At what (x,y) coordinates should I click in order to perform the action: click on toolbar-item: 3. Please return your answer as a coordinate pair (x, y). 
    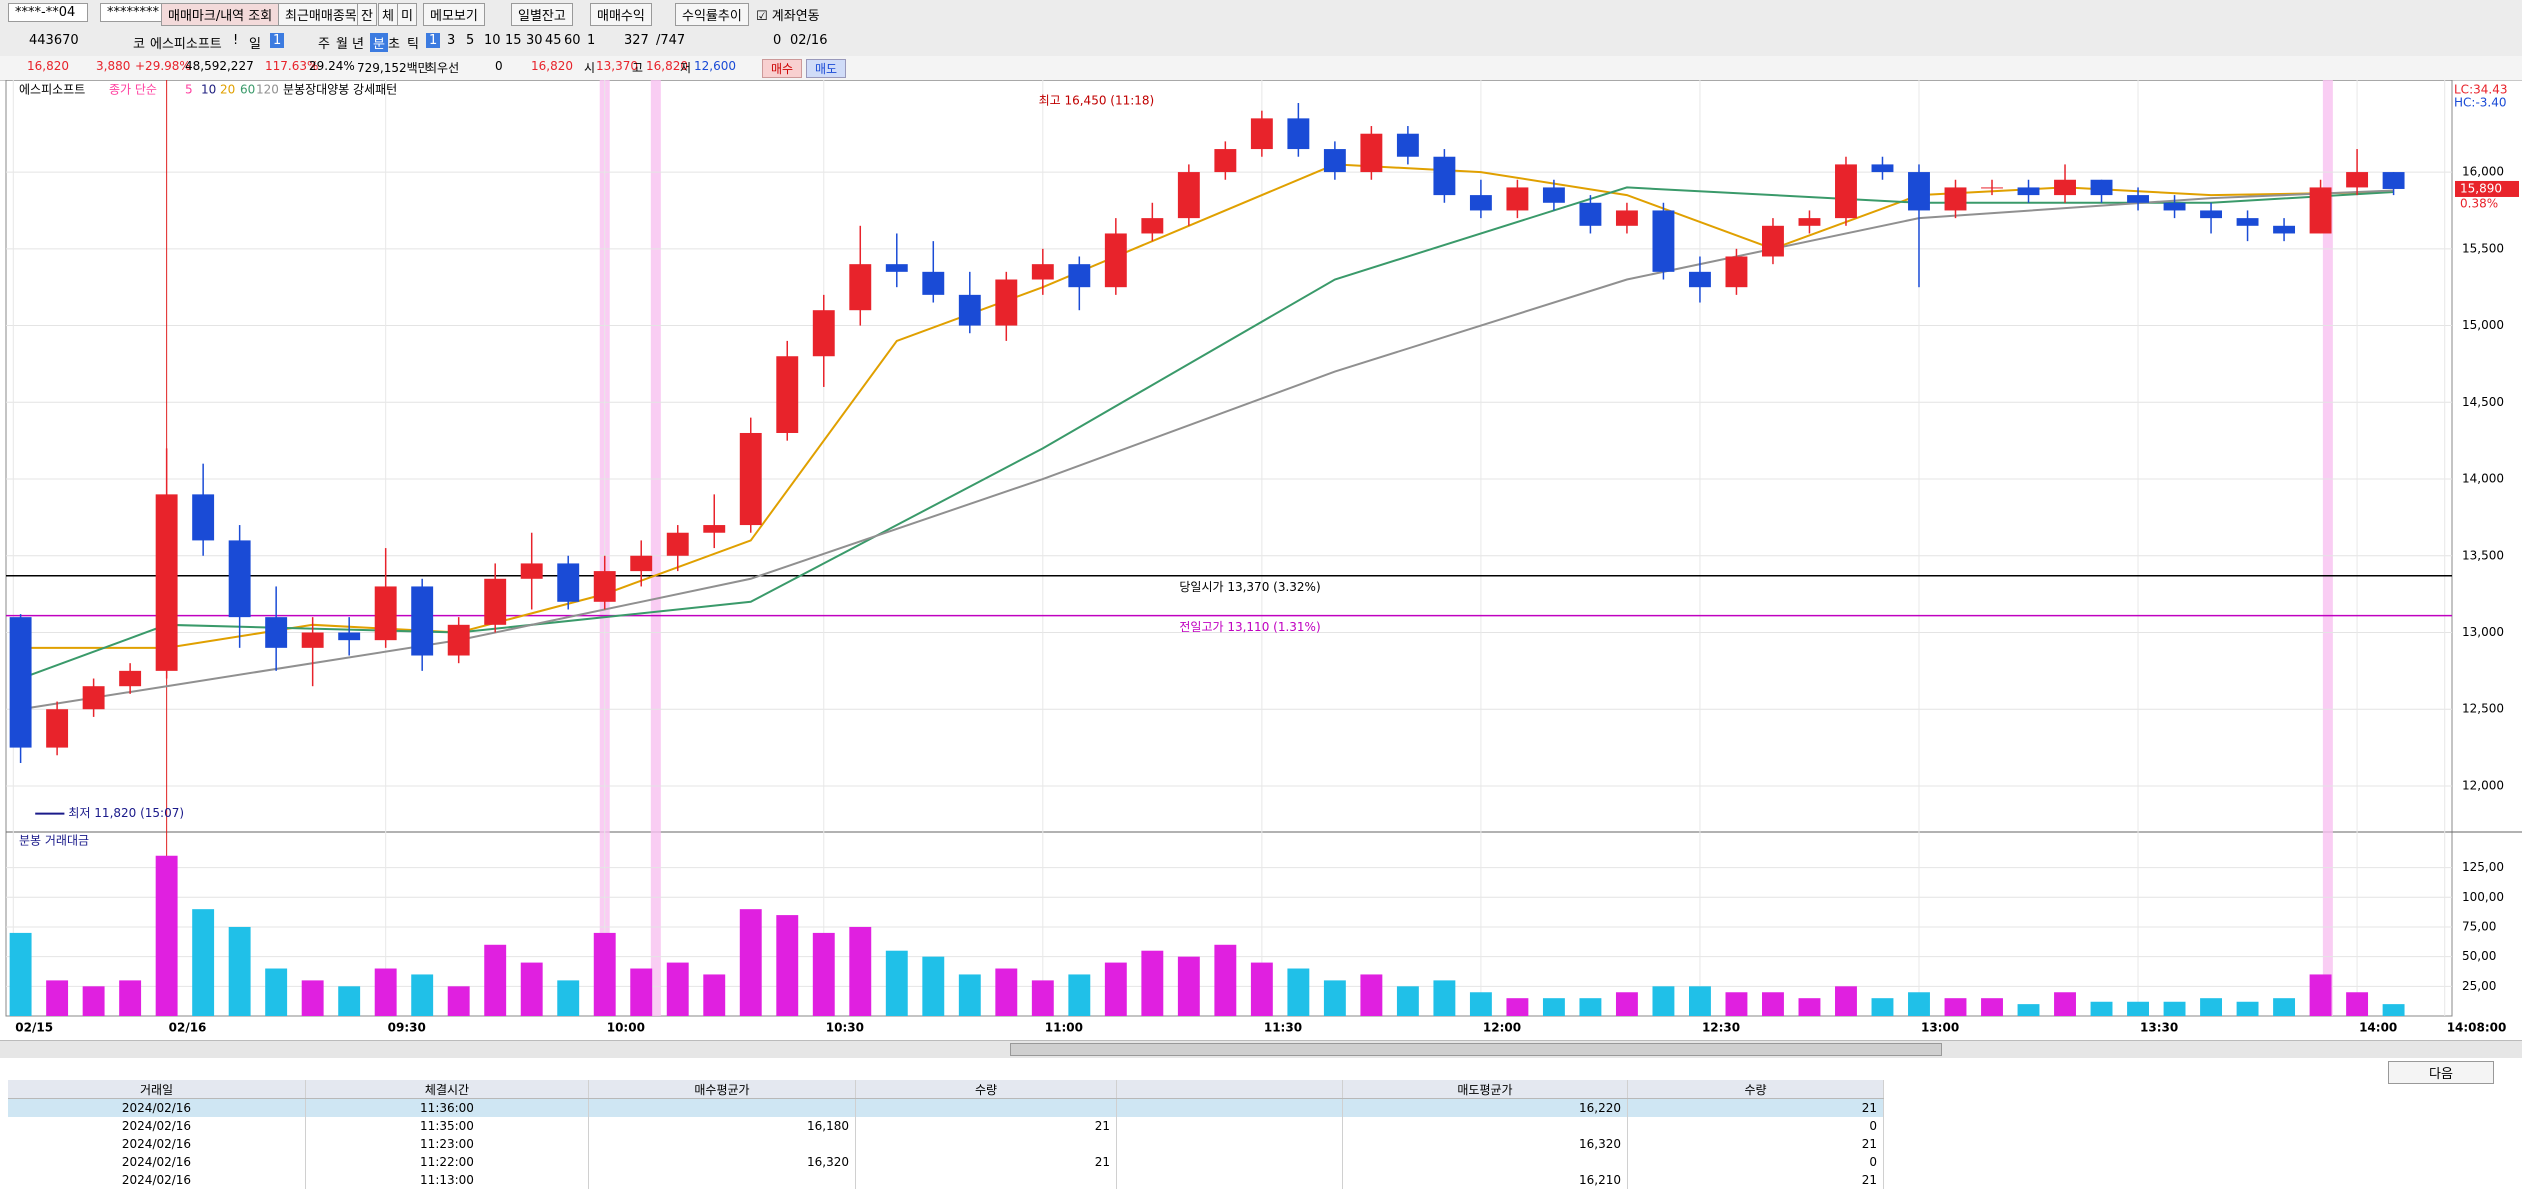
    Looking at the image, I should click on (451, 40).